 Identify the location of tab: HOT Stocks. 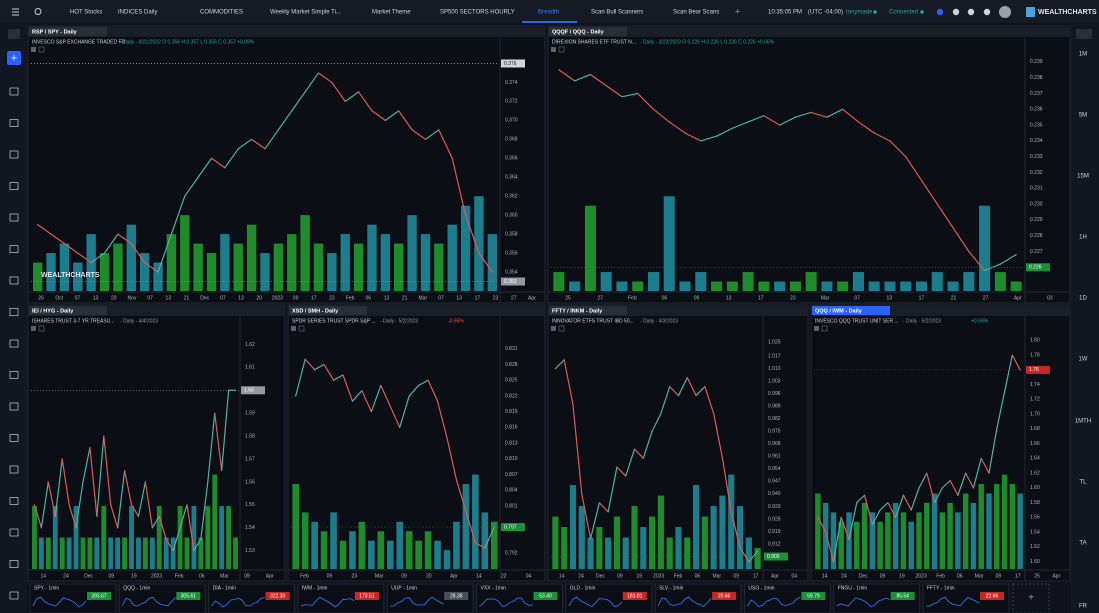
(86, 13).